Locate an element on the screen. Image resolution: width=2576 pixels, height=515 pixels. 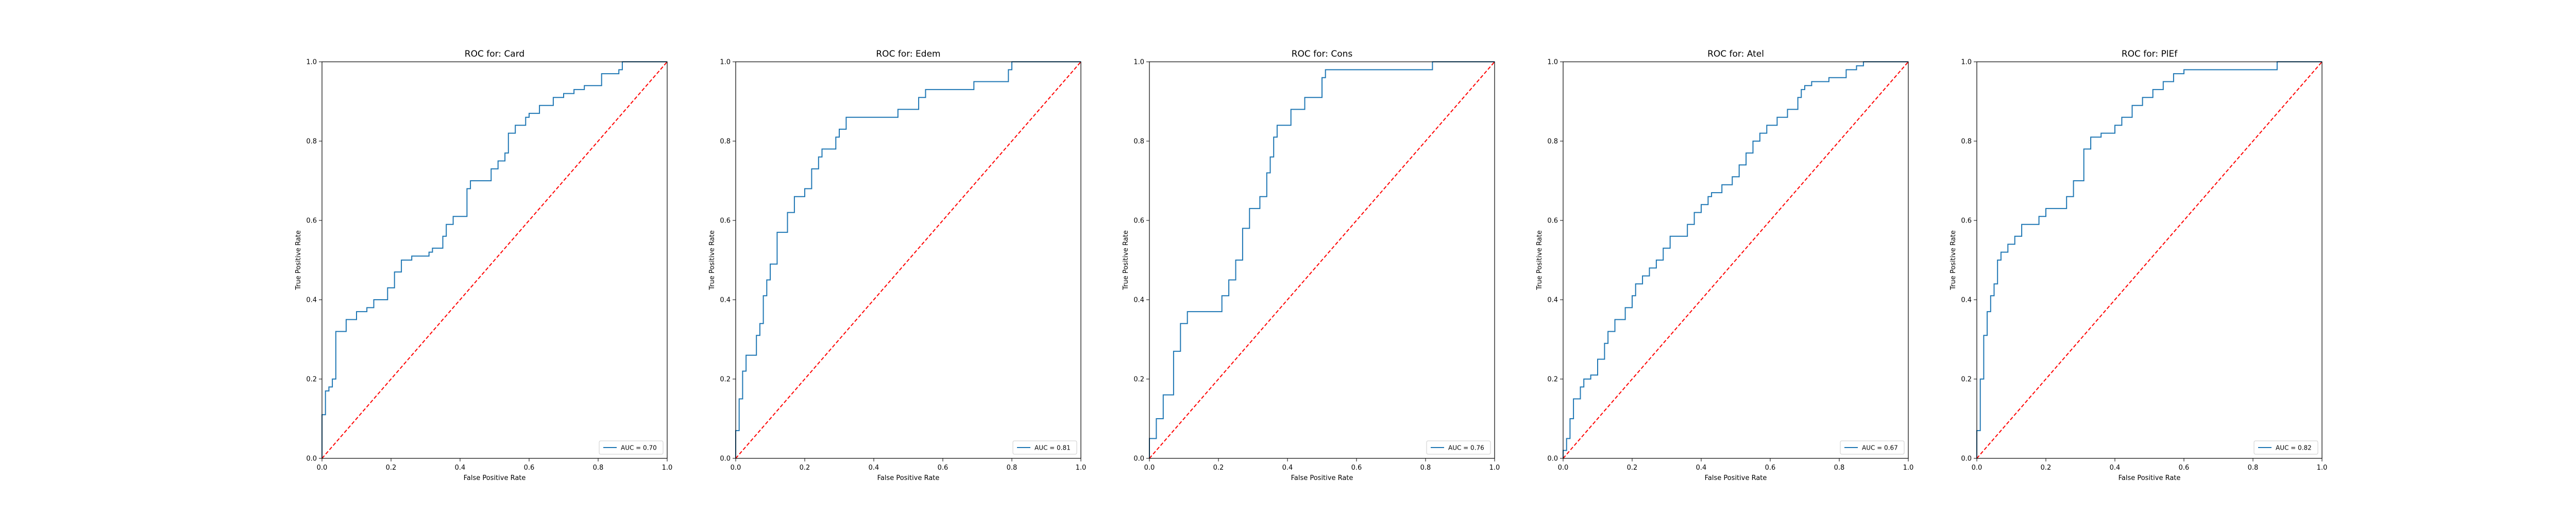
legend-label: AUC = 0.70 is located at coordinates (639, 448).